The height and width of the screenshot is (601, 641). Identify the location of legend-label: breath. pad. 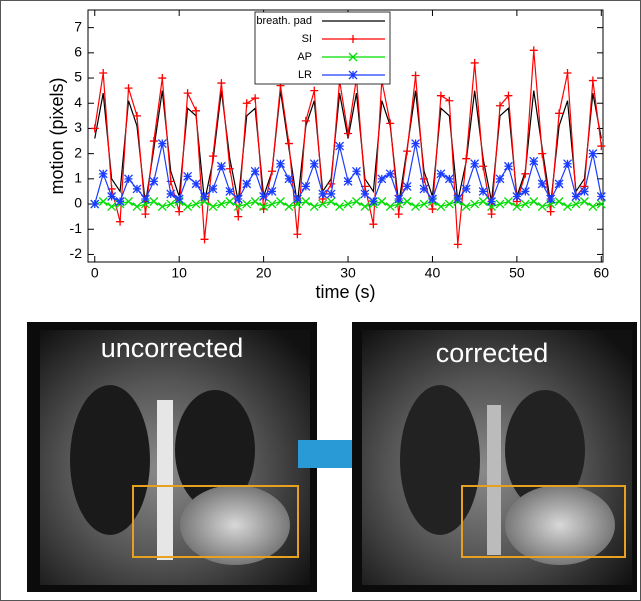
(284, 21).